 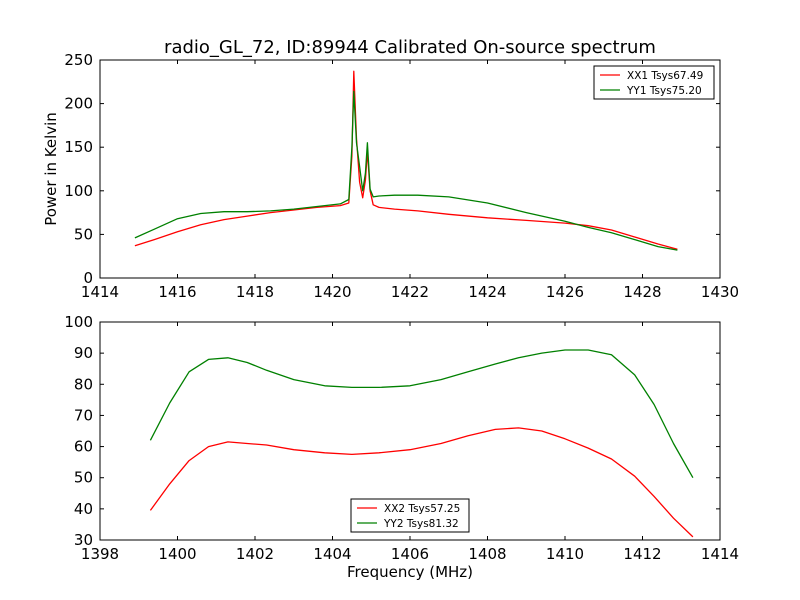 I want to click on y-tick-label: 200, so click(x=78, y=104).